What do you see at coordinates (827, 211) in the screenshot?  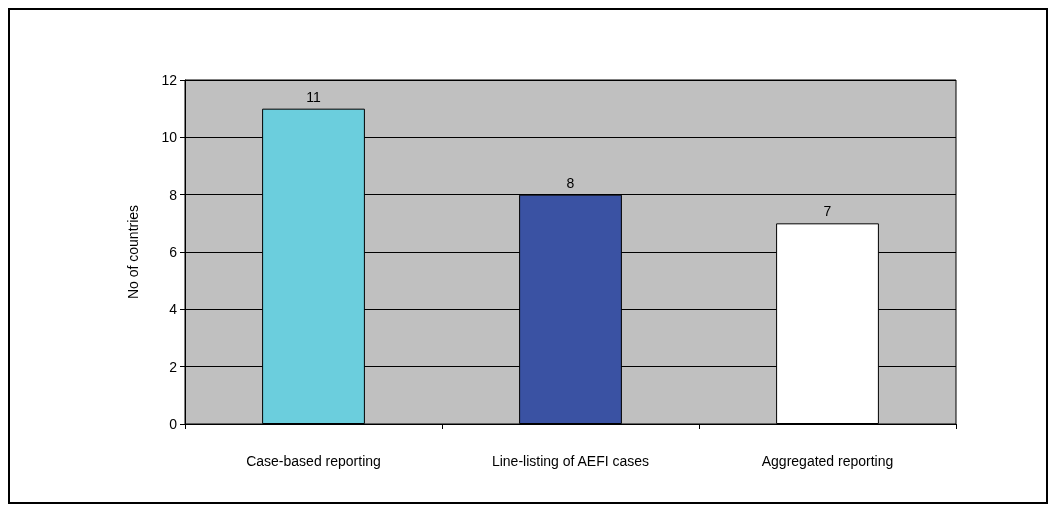 I see `data-label: 7` at bounding box center [827, 211].